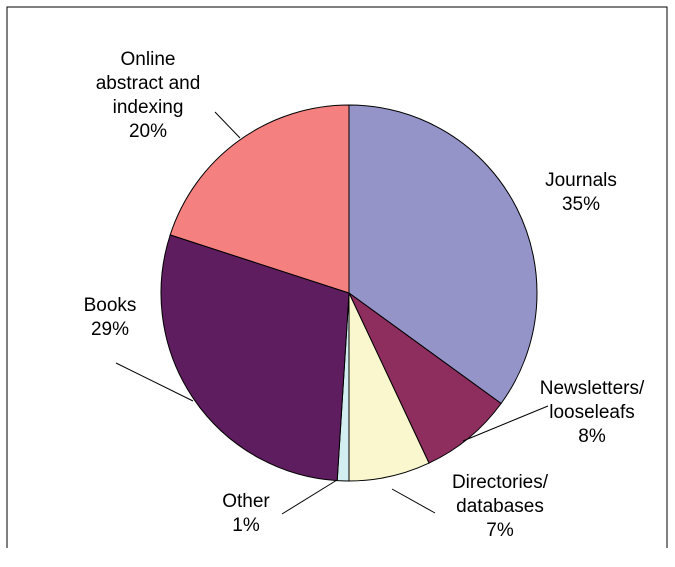 The height and width of the screenshot is (567, 675). What do you see at coordinates (581, 192) in the screenshot?
I see `slice-label-journals: Journals 35%` at bounding box center [581, 192].